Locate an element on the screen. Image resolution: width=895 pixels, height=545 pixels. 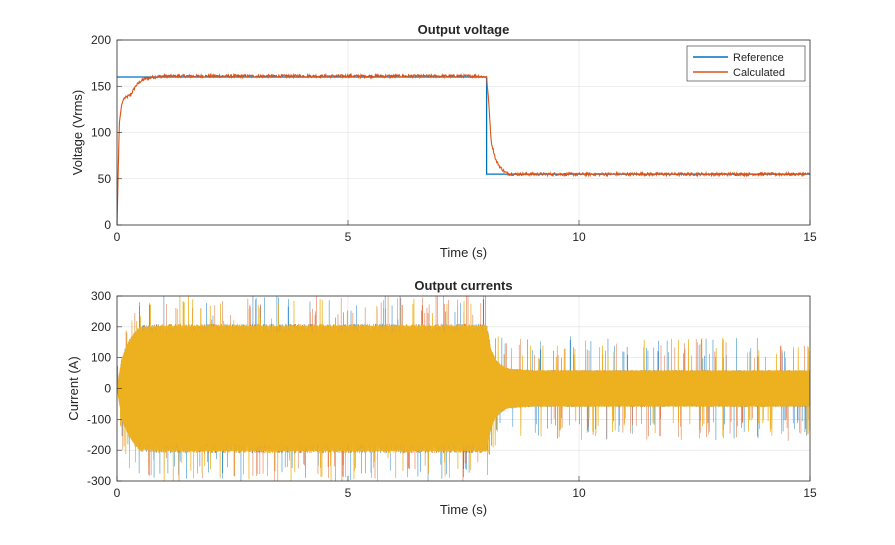
voltage-y-tick-label: 200 is located at coordinates (101, 40).